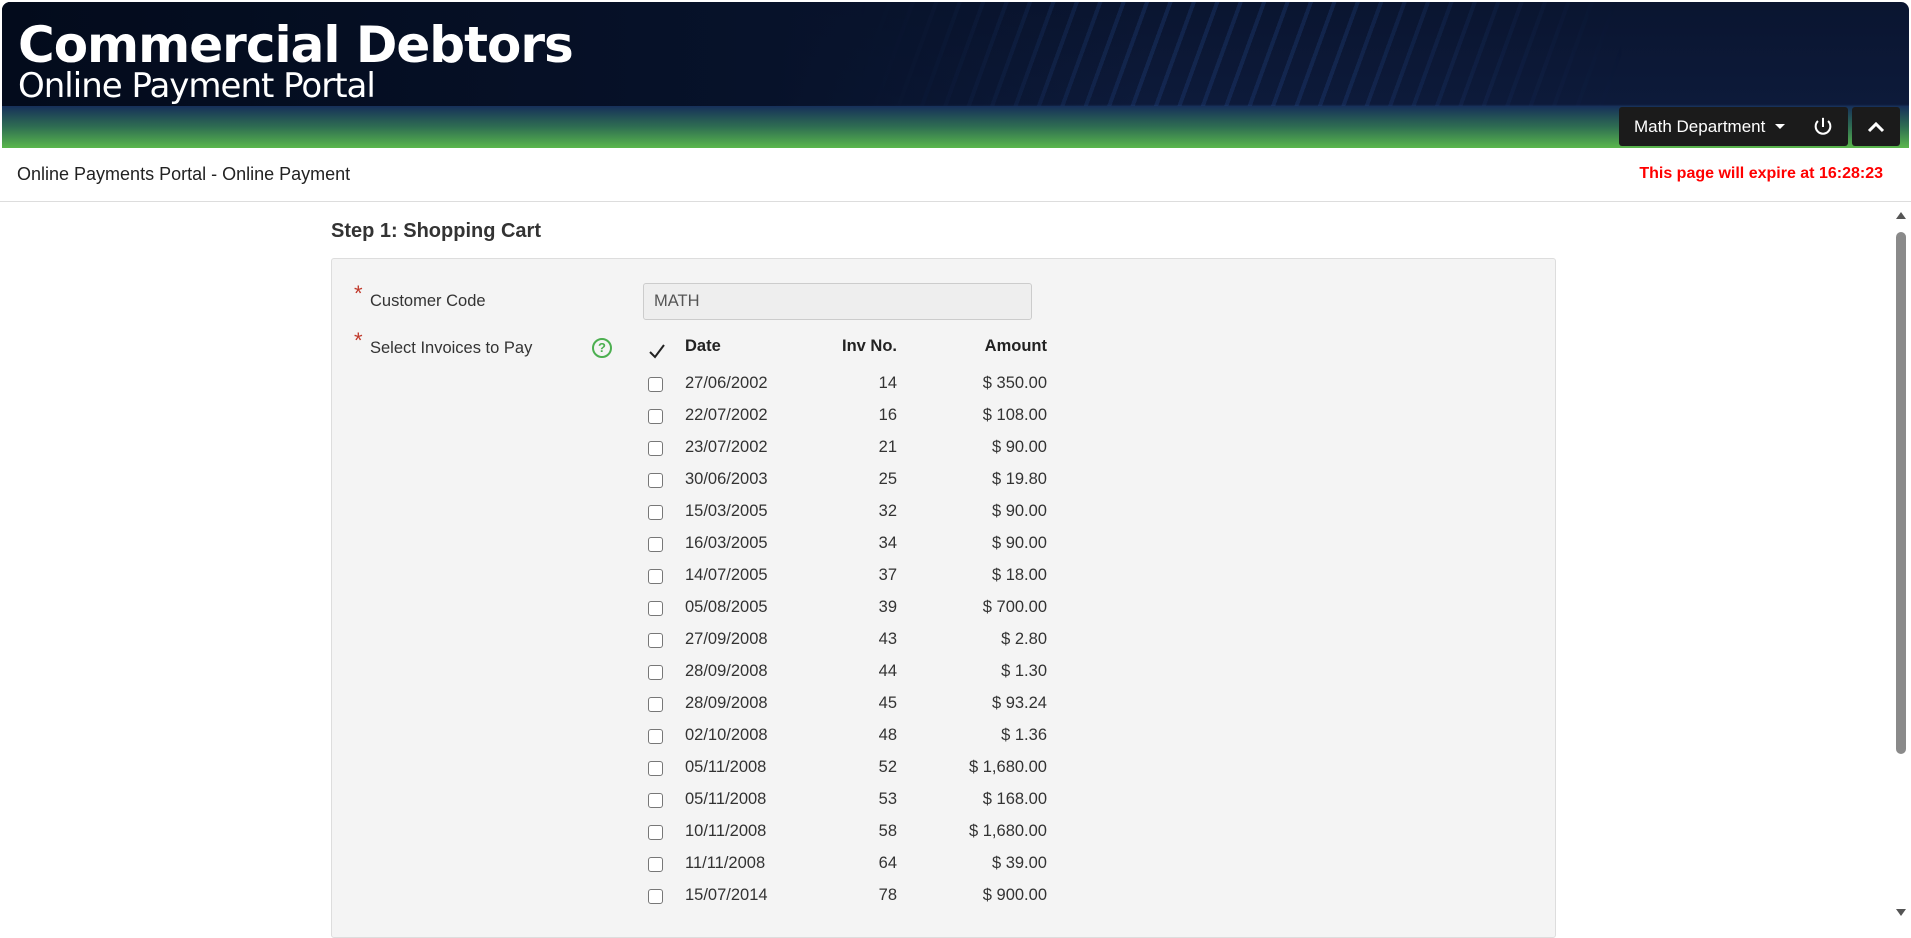 The width and height of the screenshot is (1911, 938). Describe the element at coordinates (955, 54) in the screenshot. I see `header-shade` at that location.